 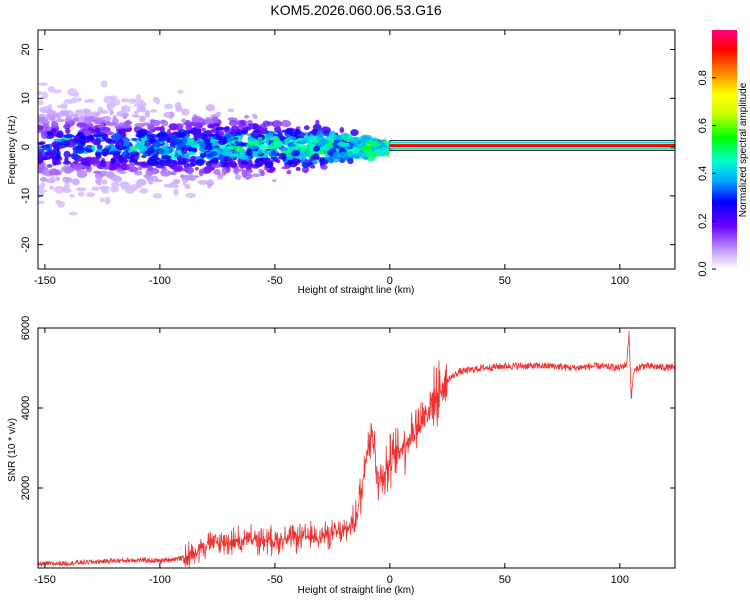 I want to click on x-tick-label: -100, so click(x=160, y=281).